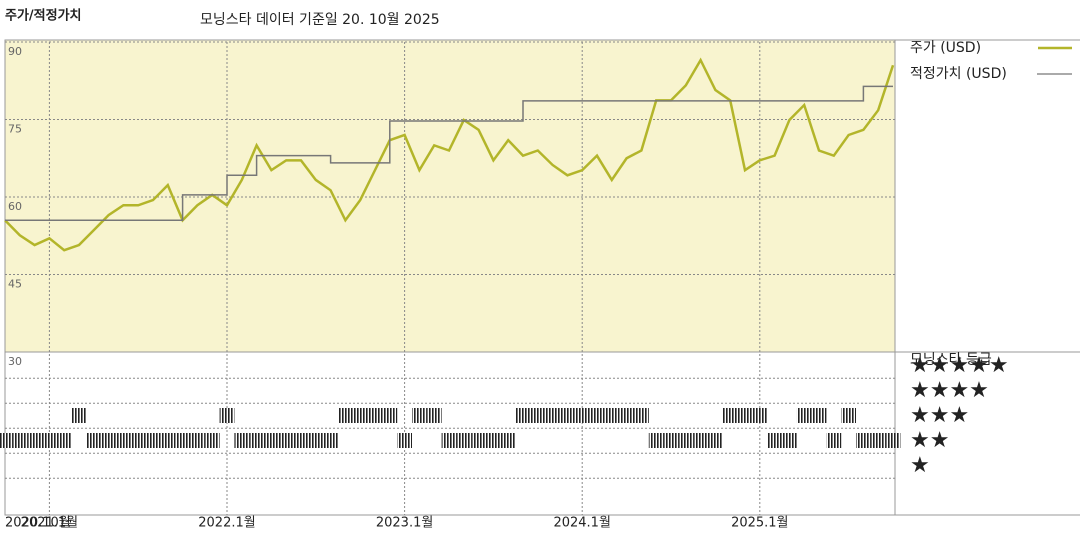 This screenshot has height=540, width=1080. I want to click on rating-label: ★★★★★, so click(959, 365).